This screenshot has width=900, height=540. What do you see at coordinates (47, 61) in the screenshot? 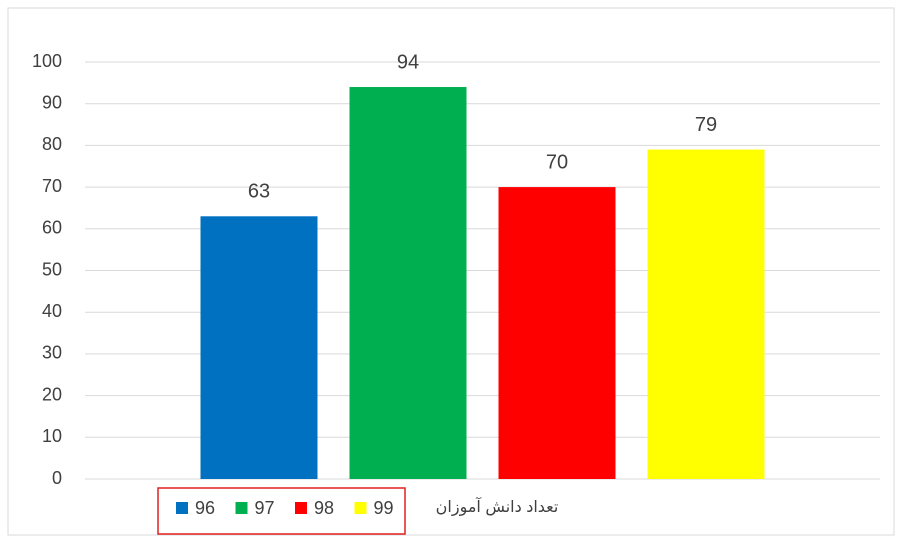
I see `y-tick-label: 100` at bounding box center [47, 61].